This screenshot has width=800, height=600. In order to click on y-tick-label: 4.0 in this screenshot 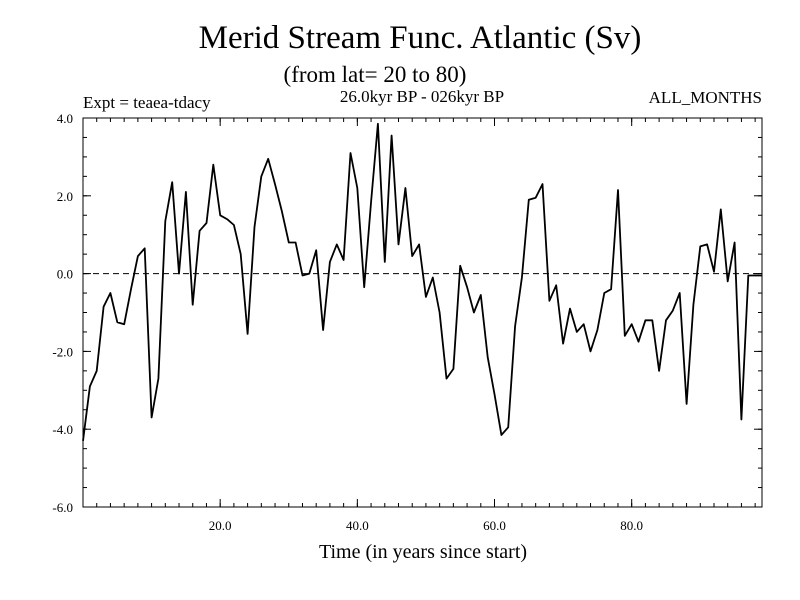, I will do `click(65, 118)`.